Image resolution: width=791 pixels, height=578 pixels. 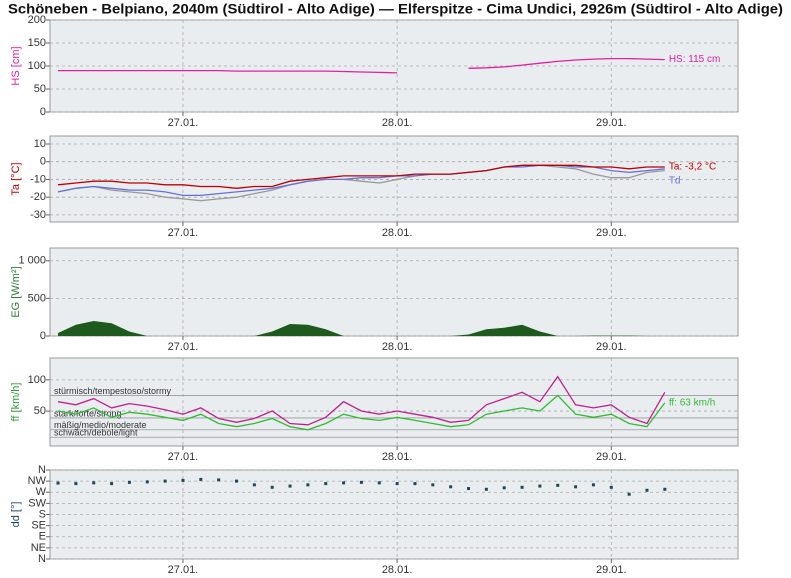 What do you see at coordinates (41, 492) in the screenshot?
I see `y-tick-label: W` at bounding box center [41, 492].